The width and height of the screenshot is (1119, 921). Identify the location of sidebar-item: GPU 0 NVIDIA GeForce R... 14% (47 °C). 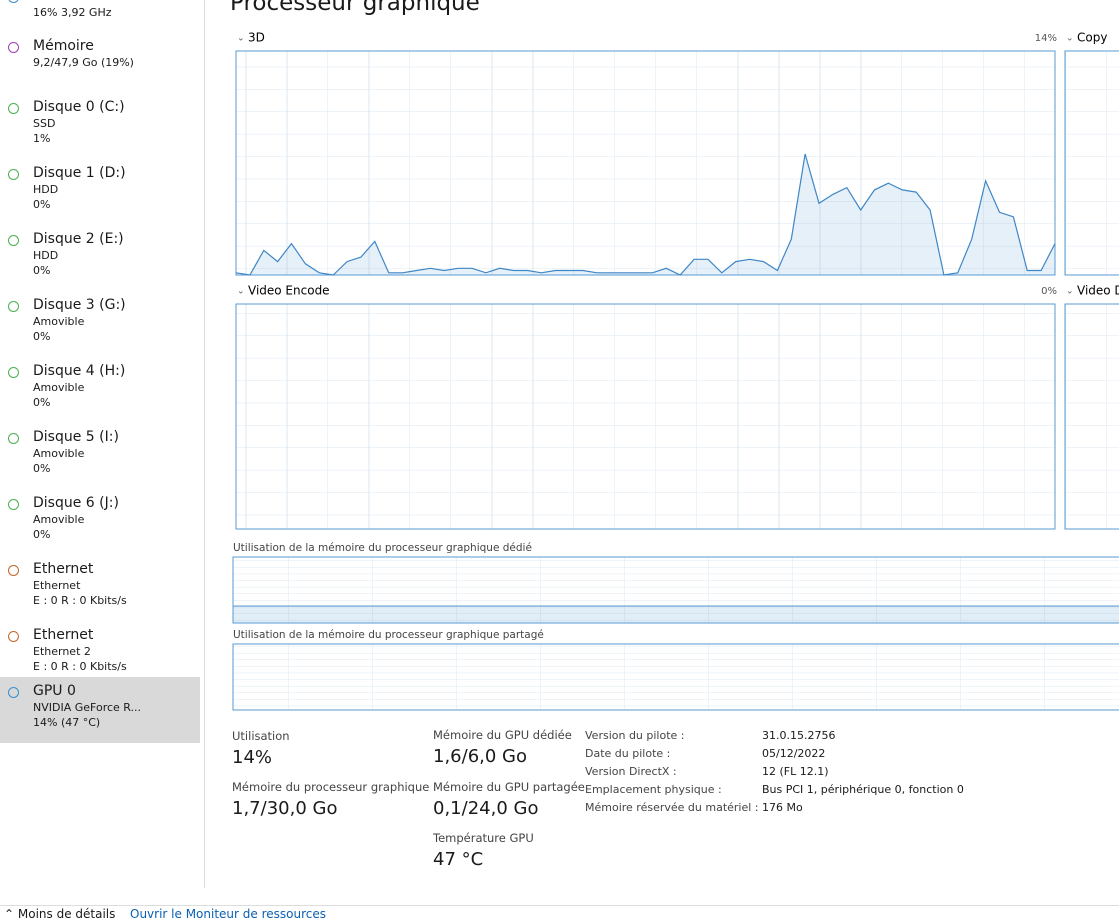
(100, 710).